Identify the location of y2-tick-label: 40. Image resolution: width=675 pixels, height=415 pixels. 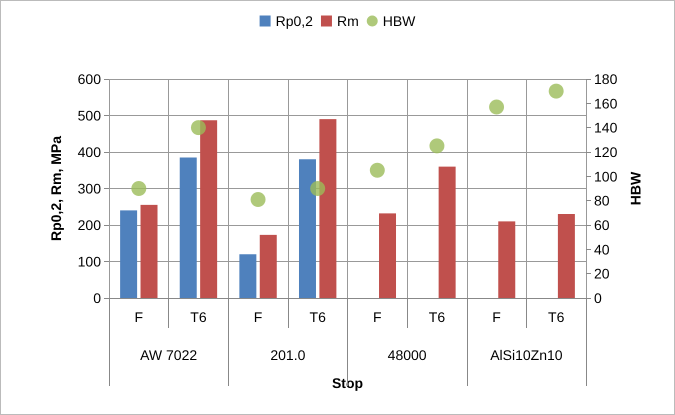
(602, 249).